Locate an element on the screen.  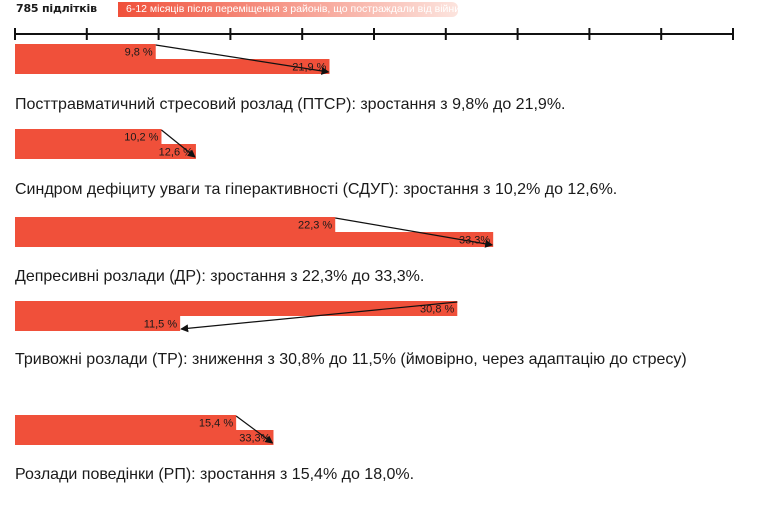
value-label-before: 10,2 % is located at coordinates (141, 138).